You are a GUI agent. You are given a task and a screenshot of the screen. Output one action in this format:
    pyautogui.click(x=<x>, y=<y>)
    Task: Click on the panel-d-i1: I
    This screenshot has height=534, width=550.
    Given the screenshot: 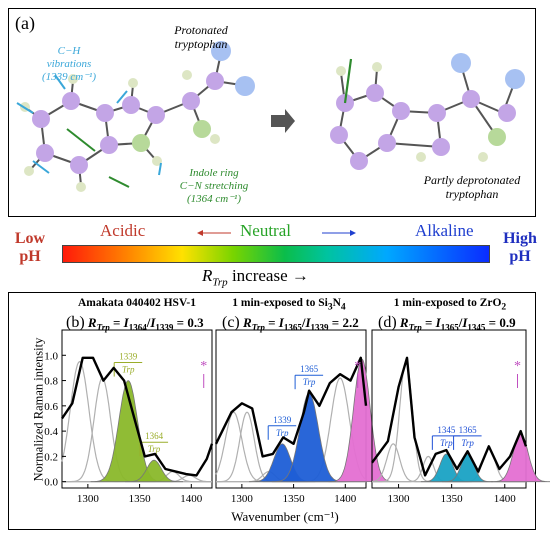 What is the action you would take?
    pyautogui.click(x=438, y=322)
    